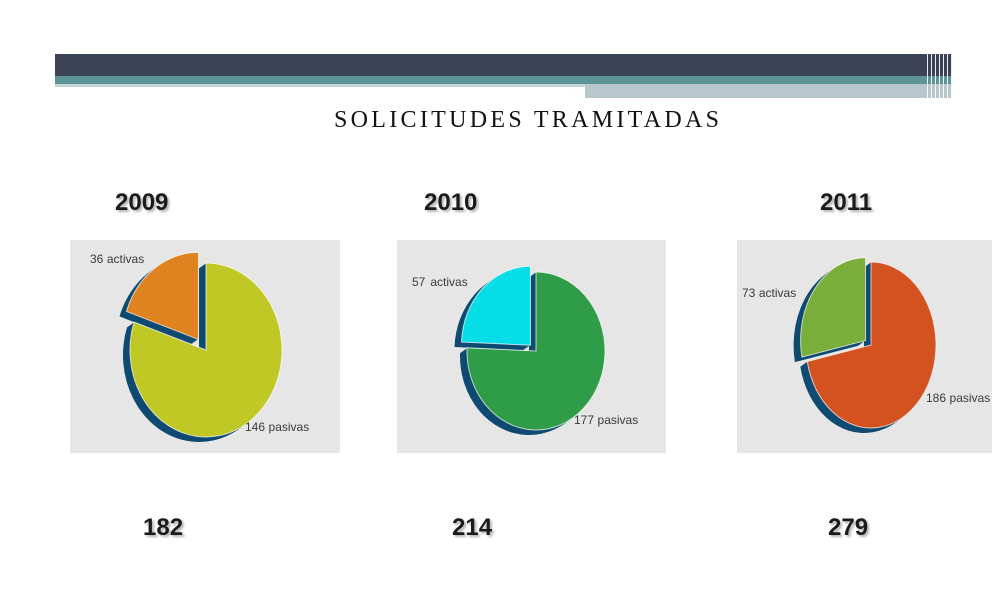  I want to click on slice-value-2009-pasivas: 146, so click(255, 427).